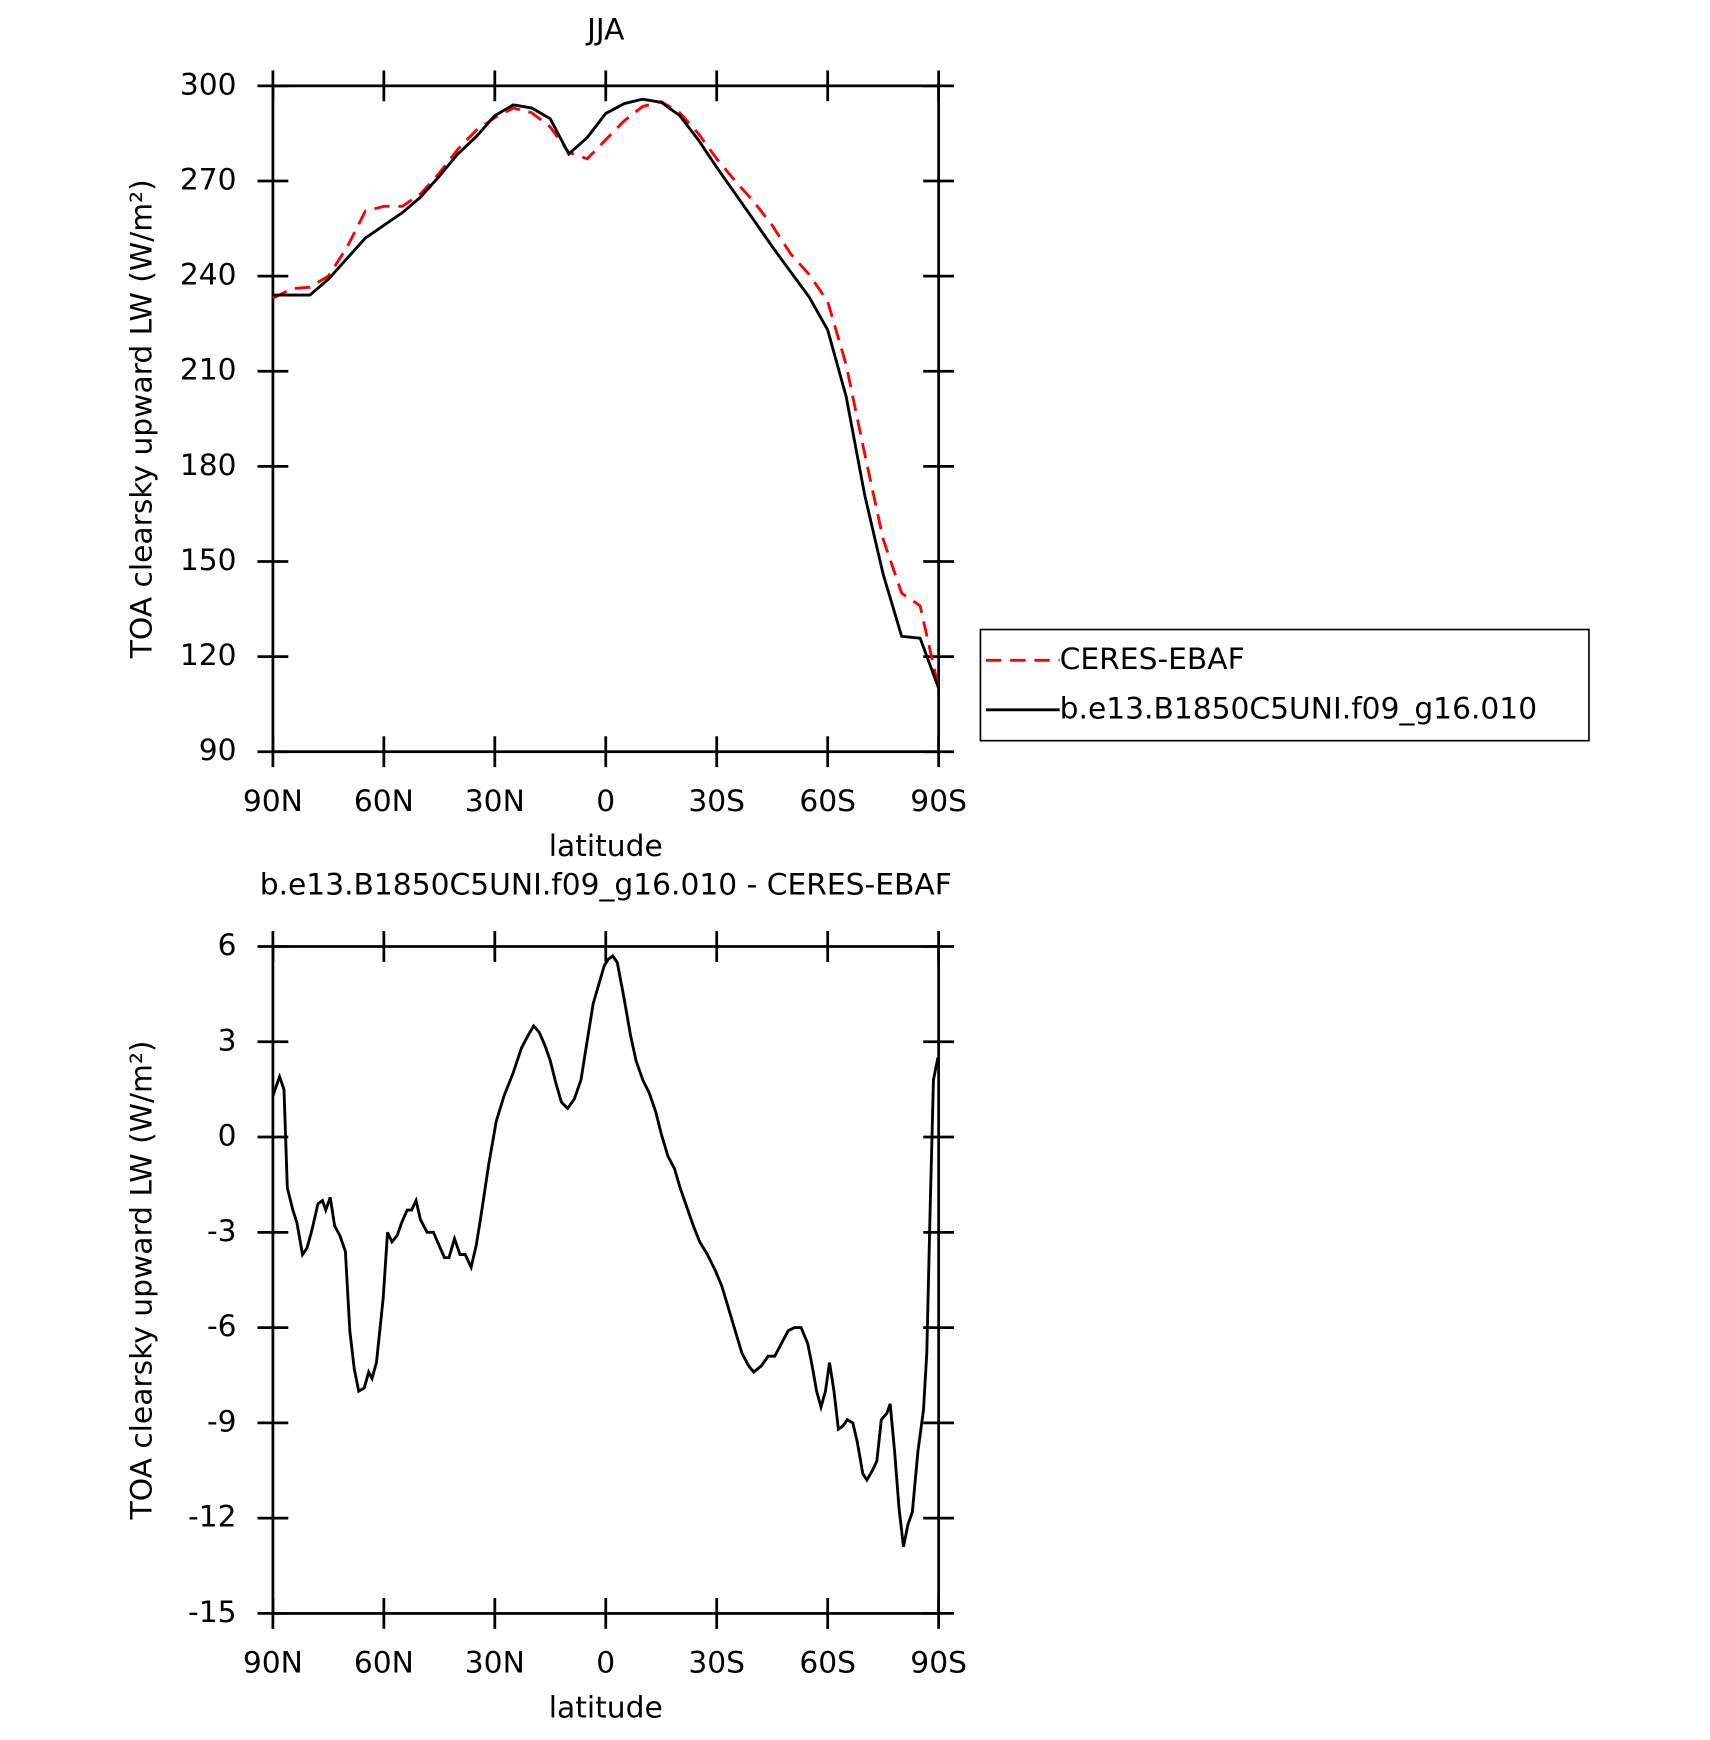 This screenshot has width=1710, height=1740. Describe the element at coordinates (222, 1421) in the screenshot. I see `y-tick-label: -9` at that location.